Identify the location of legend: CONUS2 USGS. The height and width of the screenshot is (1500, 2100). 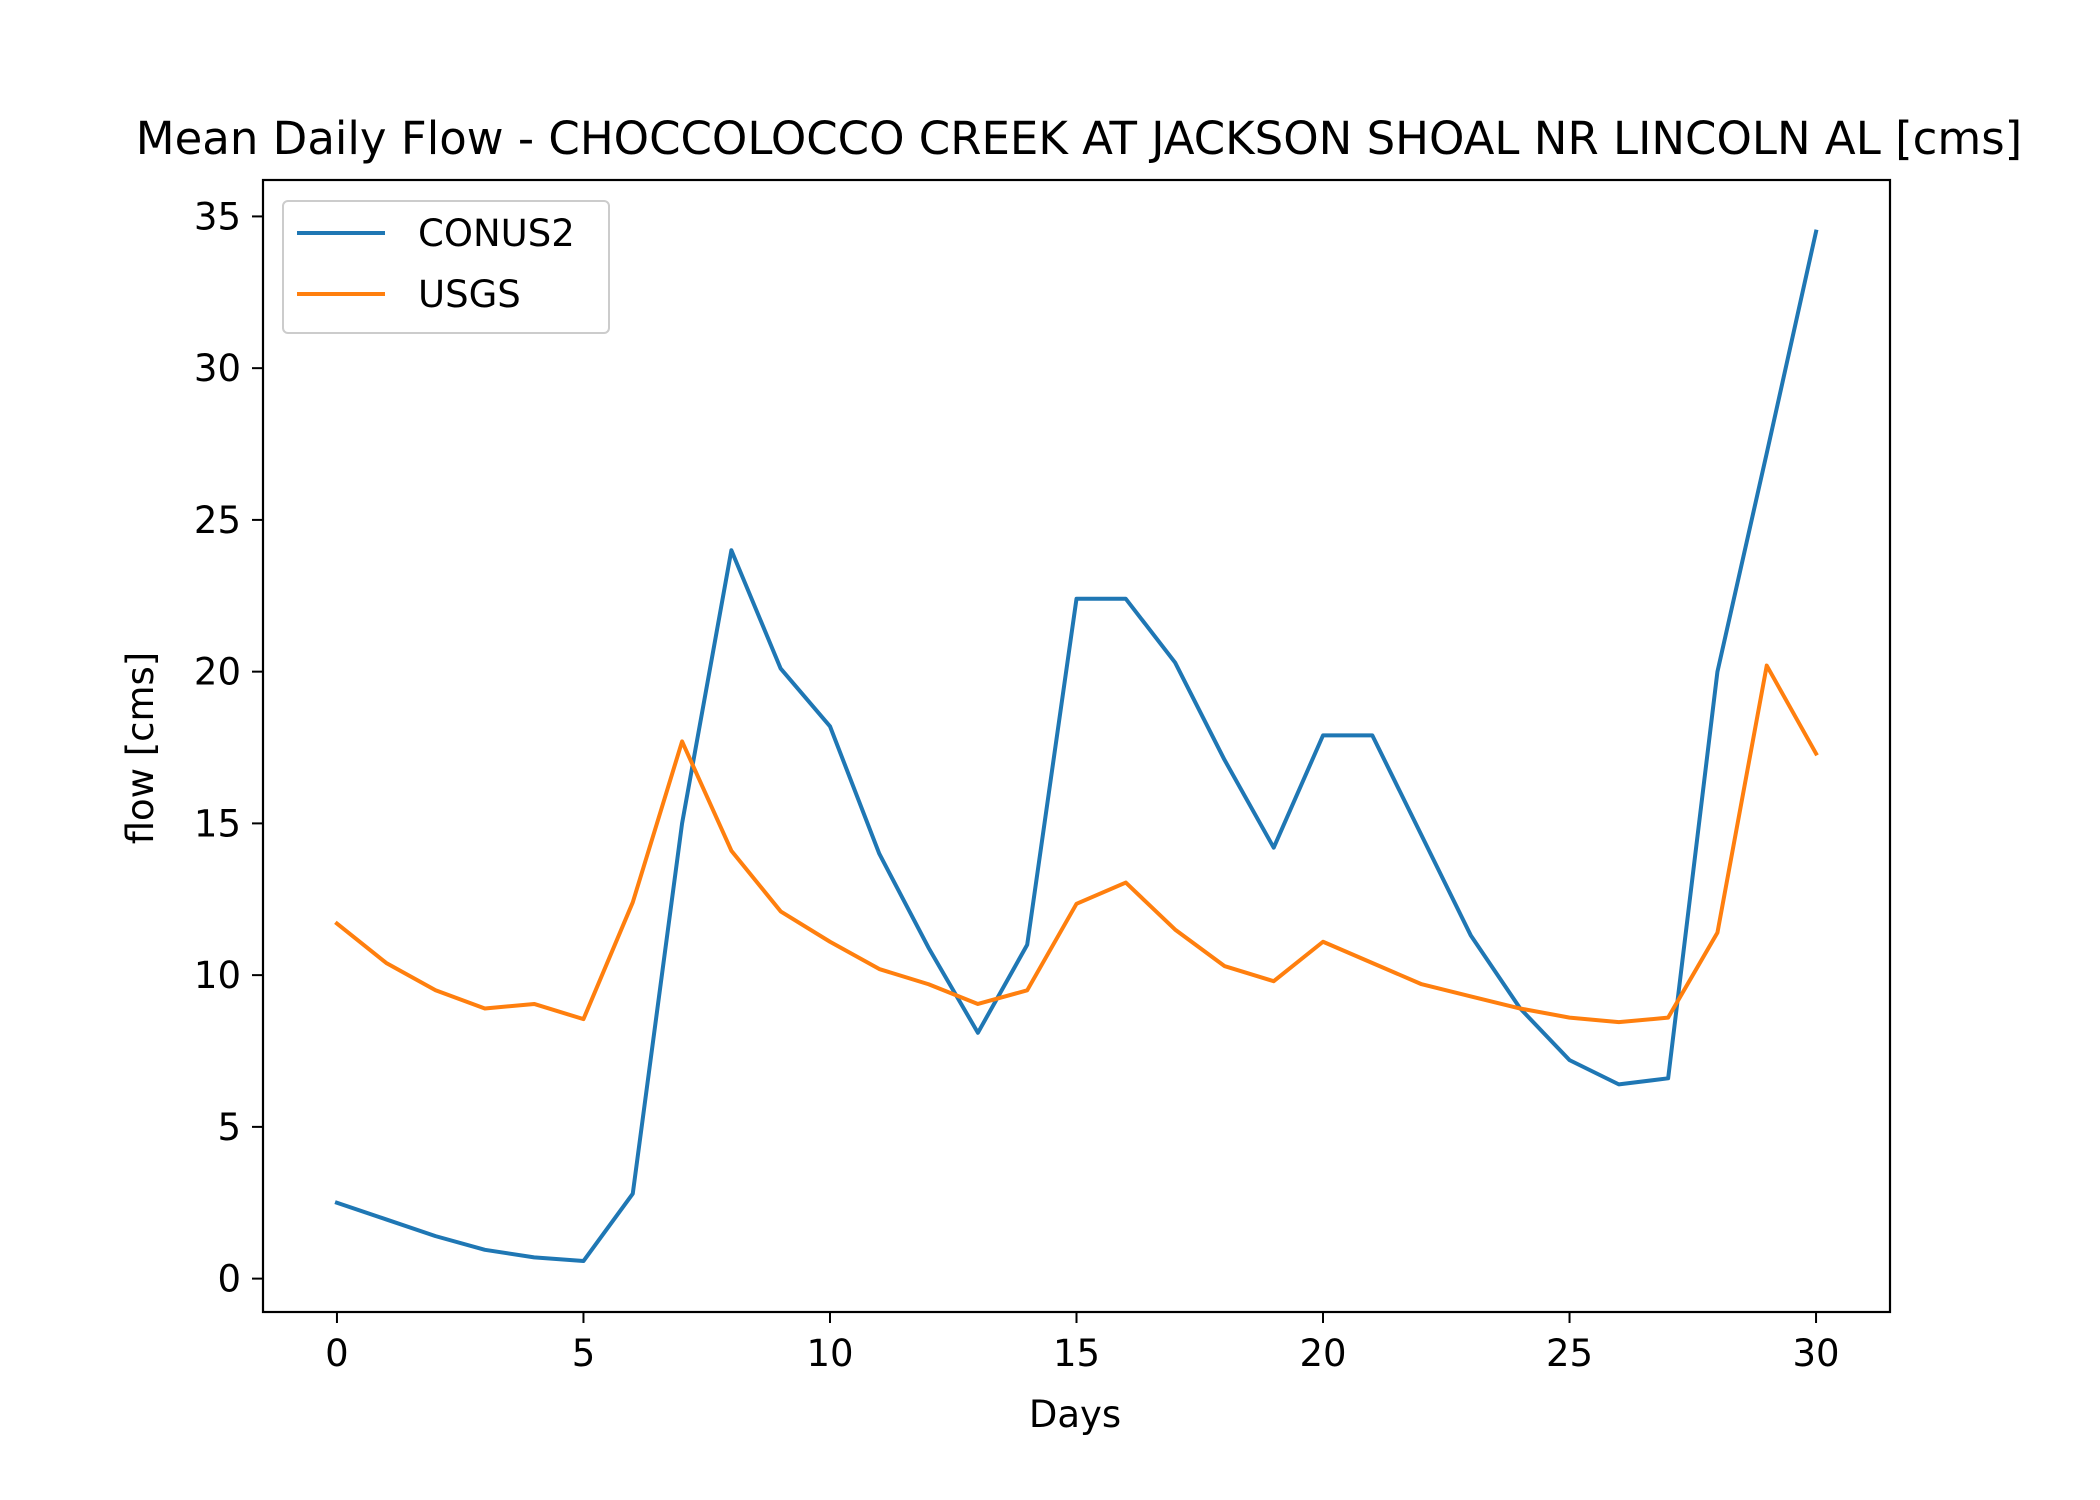
(446, 267).